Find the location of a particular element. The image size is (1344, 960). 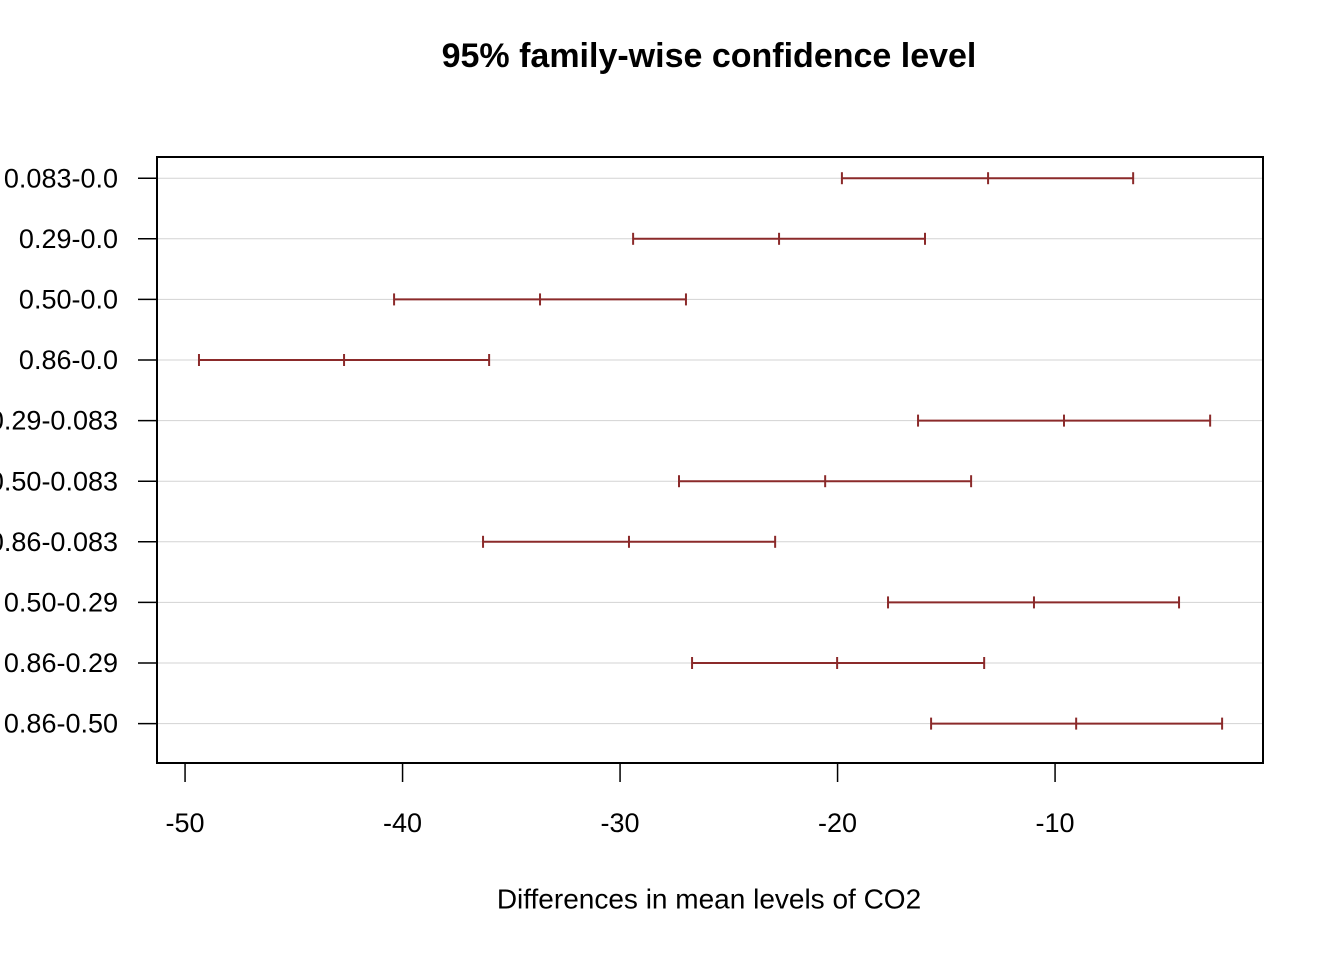

y-tick-label: 0.083-0.0 is located at coordinates (61, 178).